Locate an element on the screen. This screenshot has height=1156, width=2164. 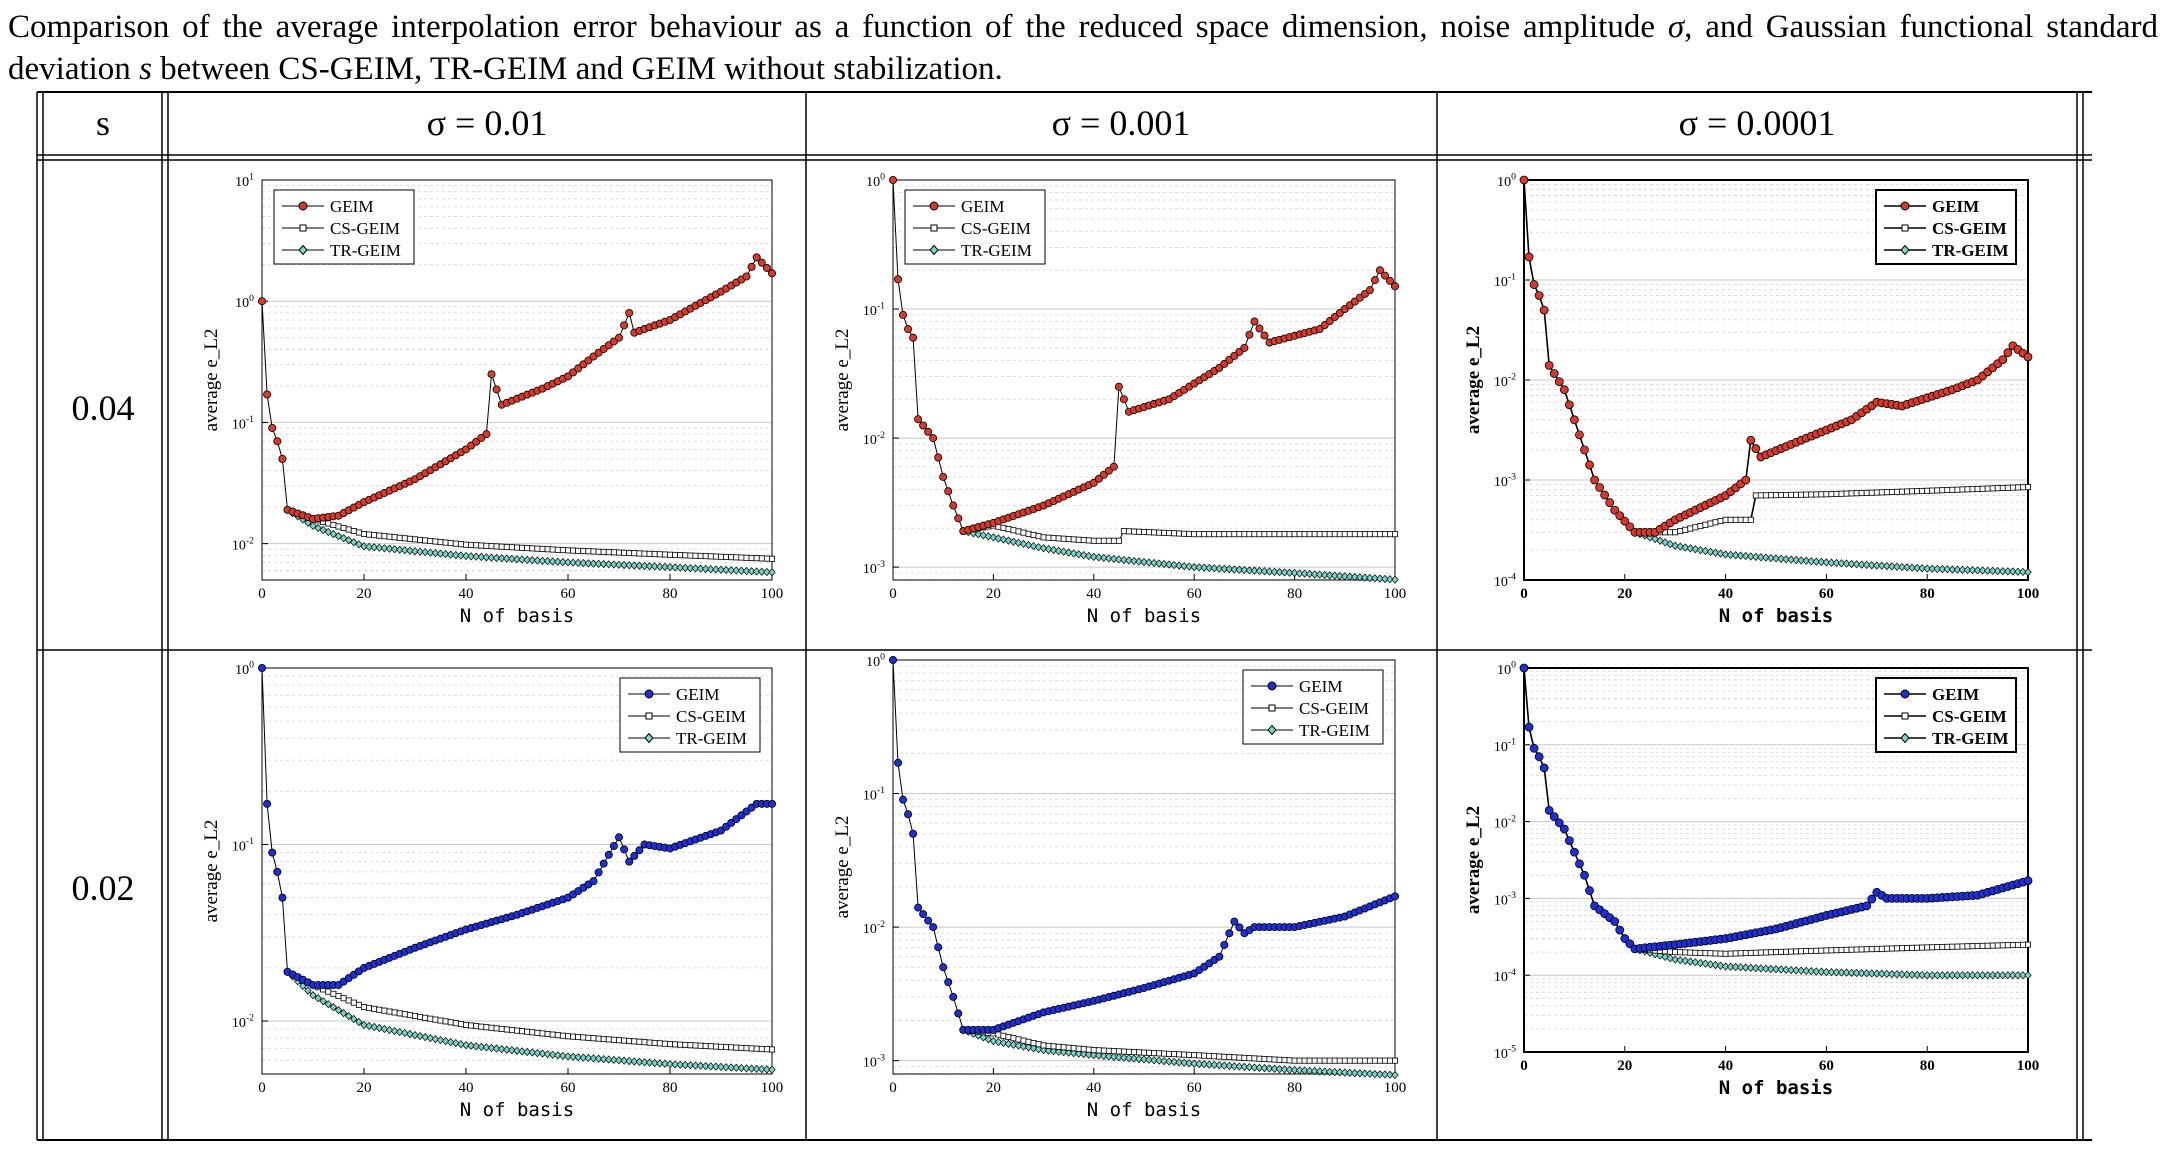
legend: GEIM CS-GEIM TR-GEIM is located at coordinates (1313, 707).